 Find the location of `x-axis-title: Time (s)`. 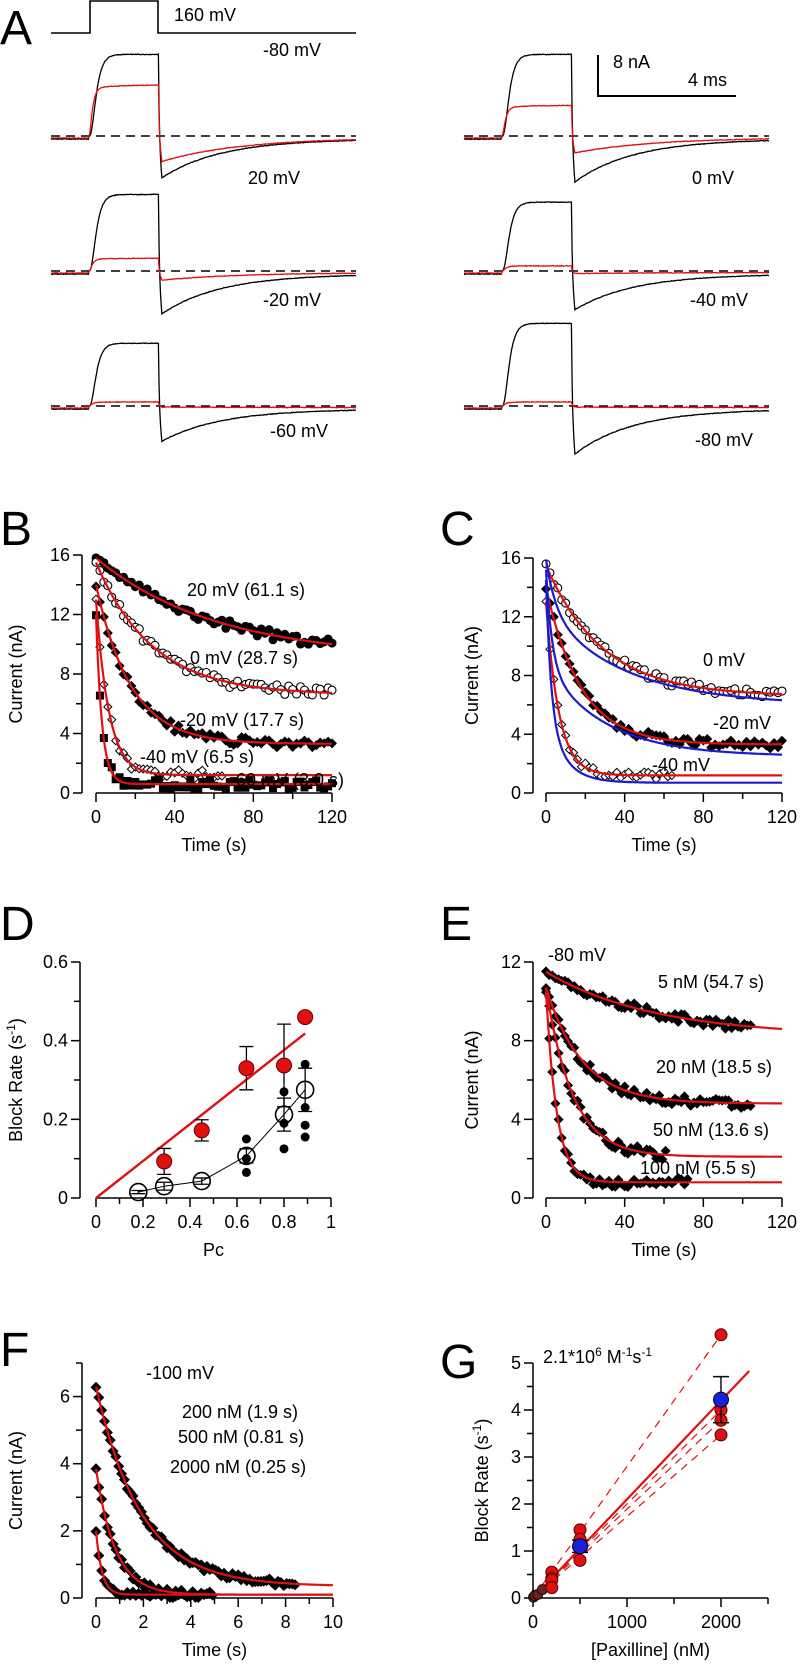

x-axis-title: Time (s) is located at coordinates (663, 845).